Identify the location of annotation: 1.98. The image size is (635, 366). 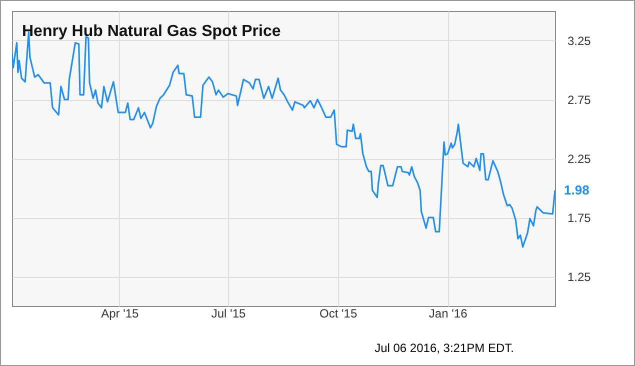
(577, 190).